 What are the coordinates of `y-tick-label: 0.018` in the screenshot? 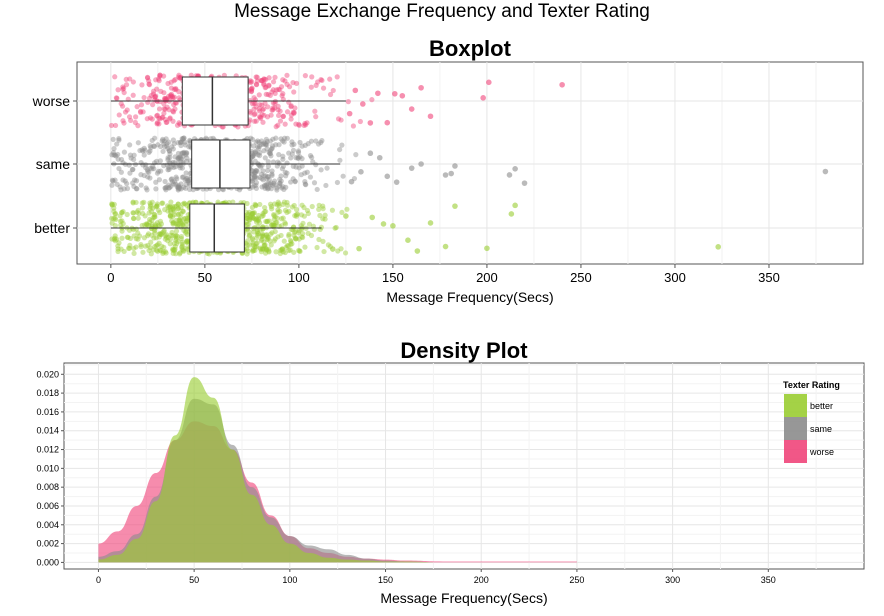 It's located at (47, 393).